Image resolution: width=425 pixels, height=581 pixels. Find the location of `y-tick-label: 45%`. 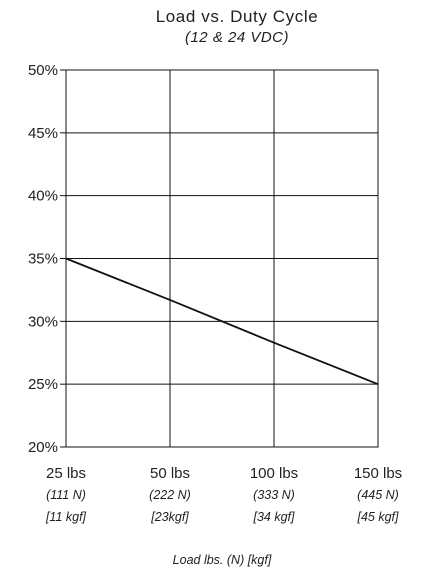

y-tick-label: 45% is located at coordinates (43, 133).